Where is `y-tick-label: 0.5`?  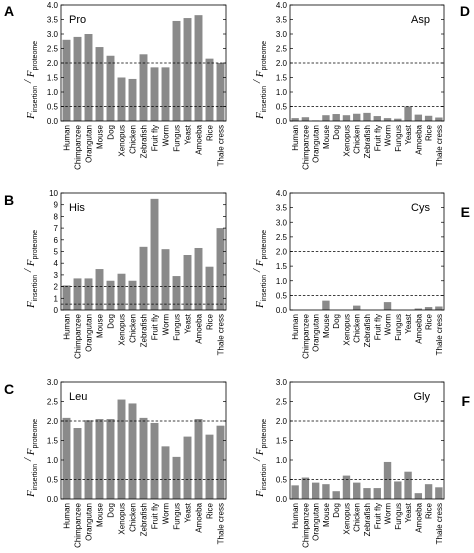
y-tick-label: 0.5 is located at coordinates (282, 107).